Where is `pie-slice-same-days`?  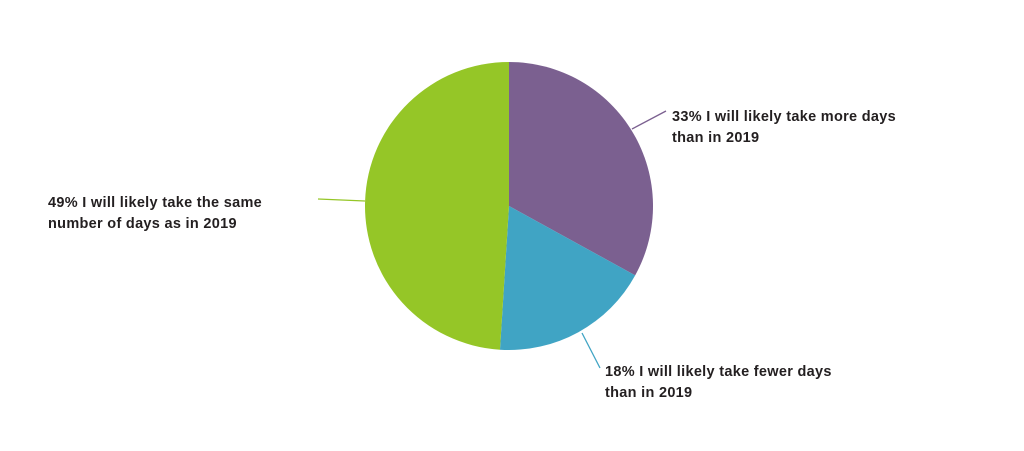
pie-slice-same-days is located at coordinates (436, 206).